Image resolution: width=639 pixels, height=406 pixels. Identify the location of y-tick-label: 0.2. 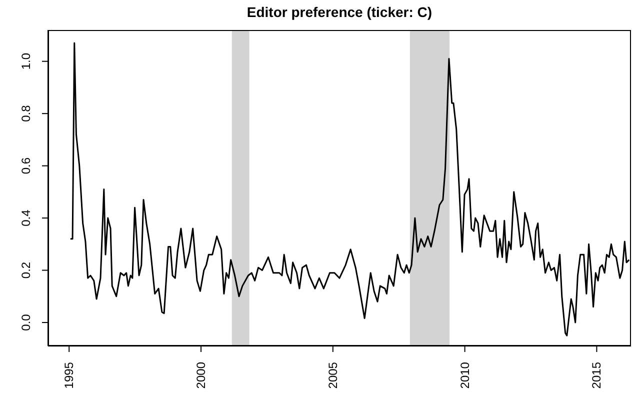
(26, 270).